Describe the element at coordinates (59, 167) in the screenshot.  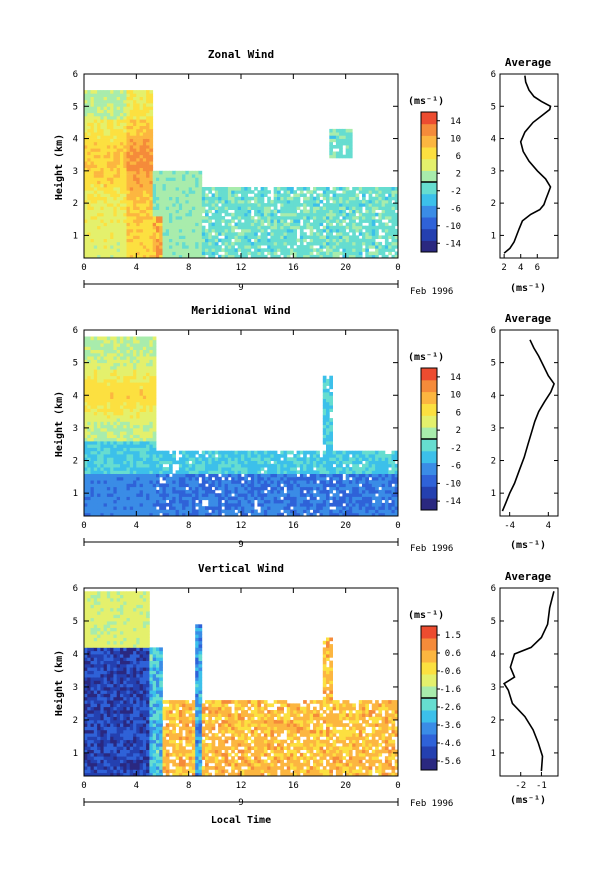
I see `panel1-ylabel: Height (km)` at that location.